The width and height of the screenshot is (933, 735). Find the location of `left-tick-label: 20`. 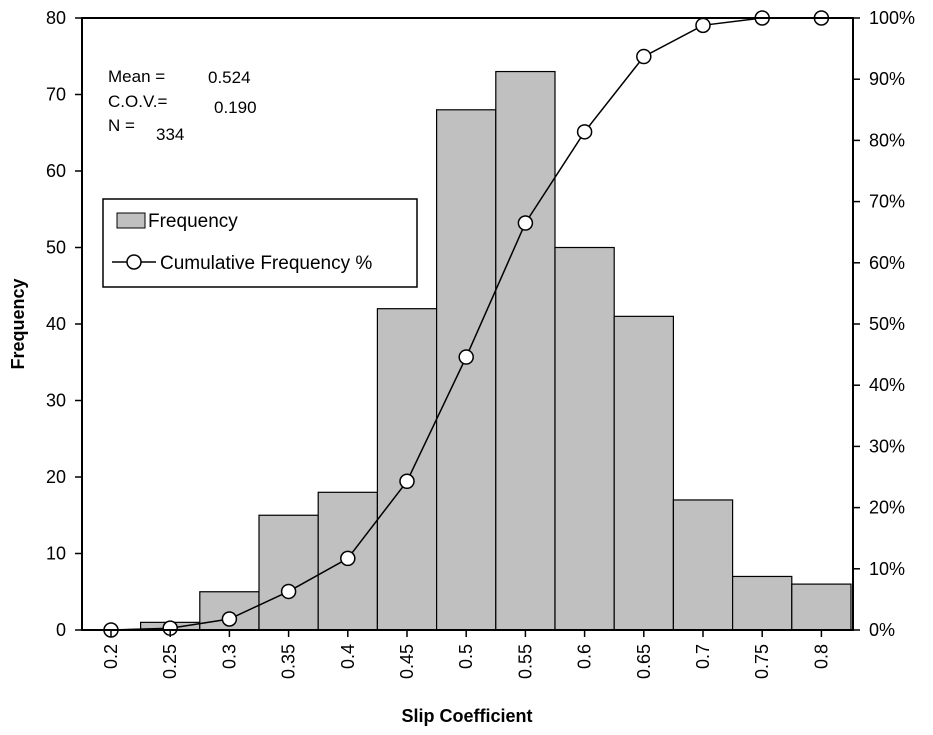

left-tick-label: 20 is located at coordinates (56, 477).